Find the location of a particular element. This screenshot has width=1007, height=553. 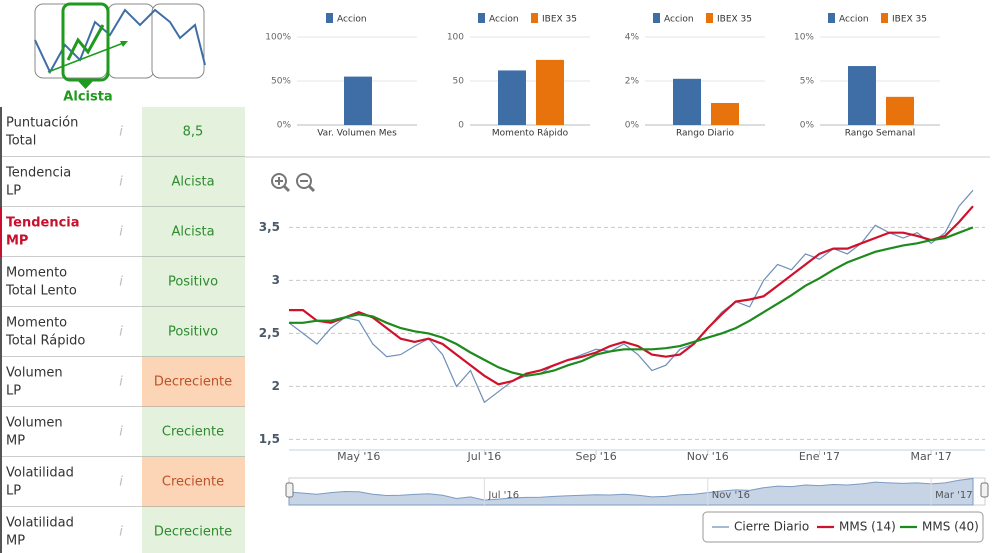

zoom-in is located at coordinates (279, 181).